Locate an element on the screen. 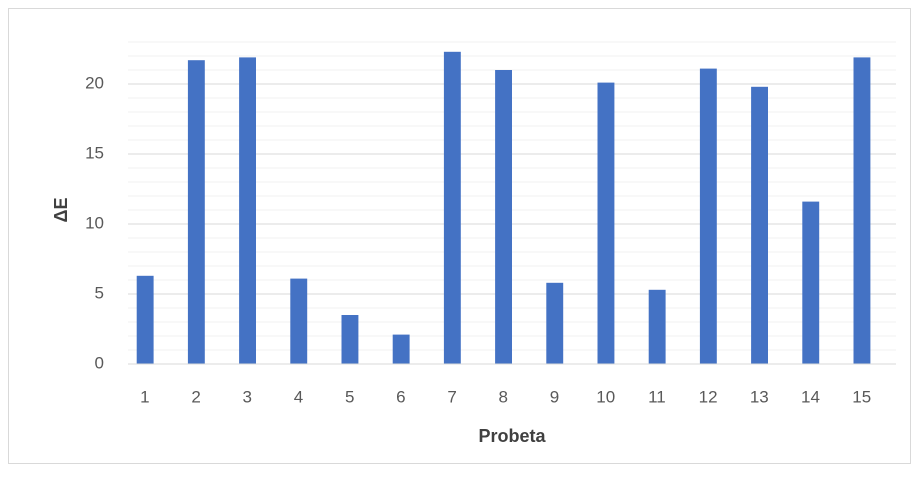  x-tick-label: 10 is located at coordinates (605, 396).